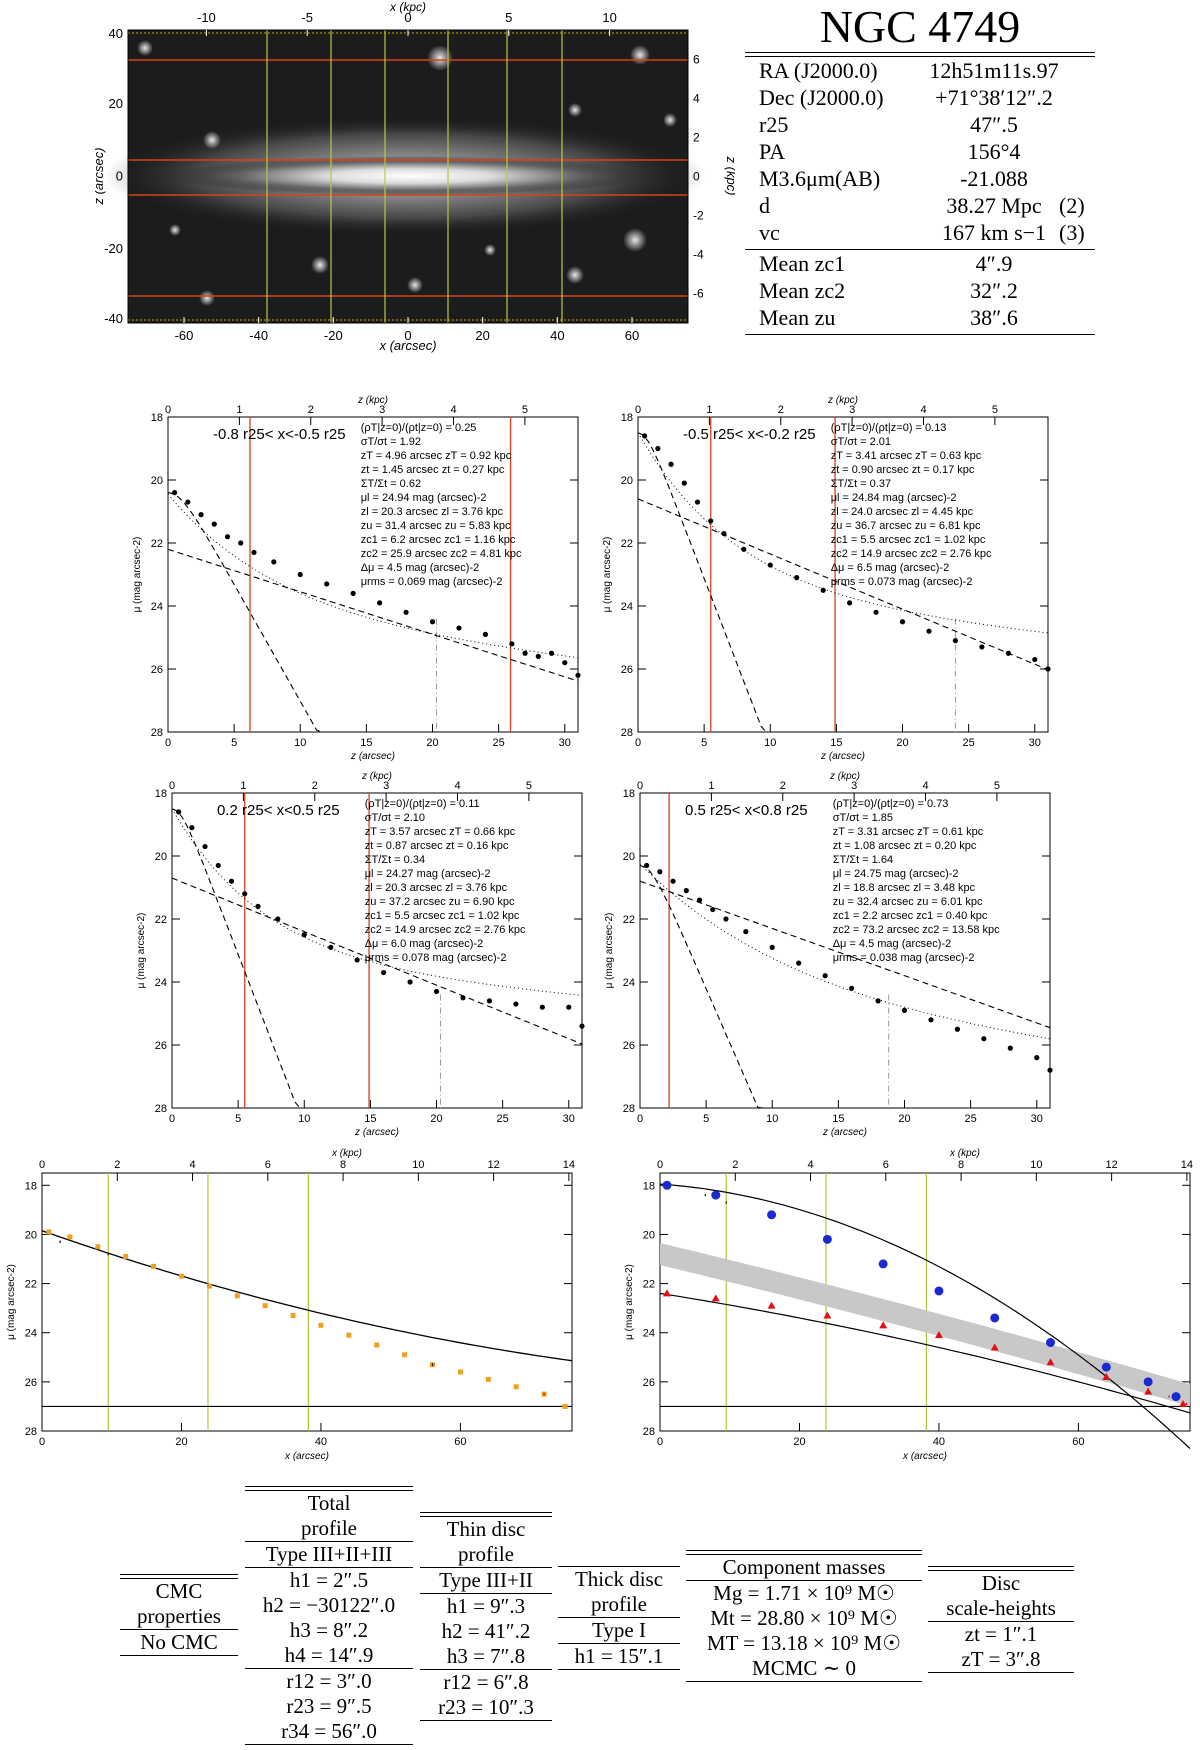  What do you see at coordinates (905, 846) in the screenshot?
I see `fit-stat: zt = 1.08 arcsec zt = 0.20 kpc` at bounding box center [905, 846].